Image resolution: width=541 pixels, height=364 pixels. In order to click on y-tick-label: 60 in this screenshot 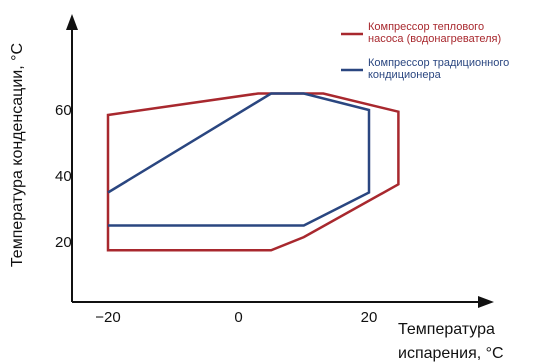, I will do `click(63, 110)`.